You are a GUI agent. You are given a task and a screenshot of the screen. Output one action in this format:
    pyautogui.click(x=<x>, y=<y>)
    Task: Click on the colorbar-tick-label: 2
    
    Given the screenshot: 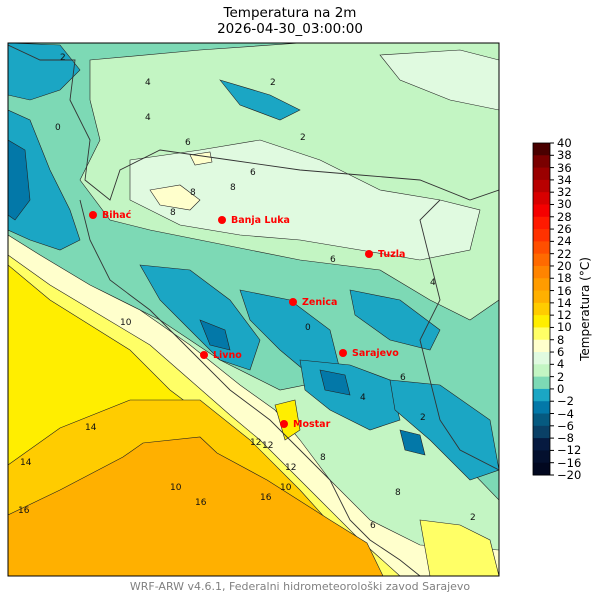 What is the action you would take?
    pyautogui.click(x=561, y=376)
    